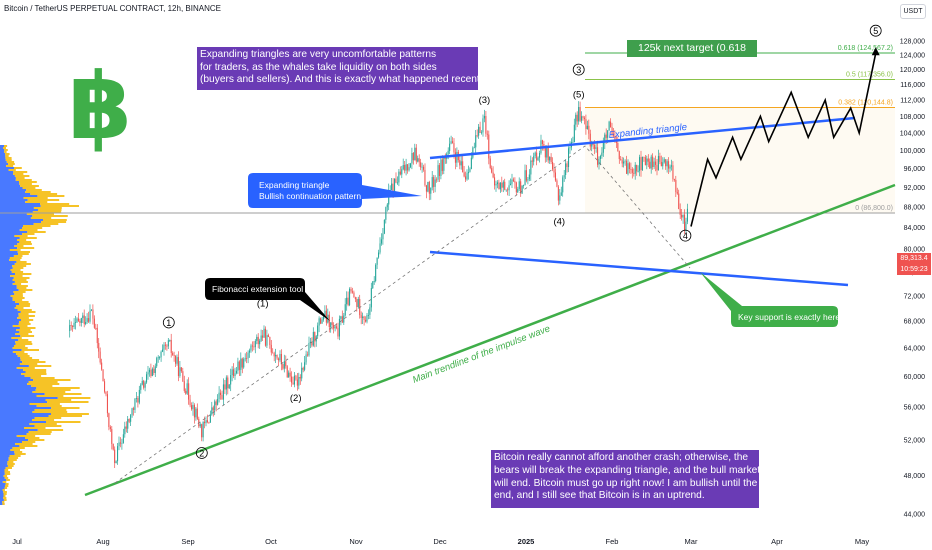 This screenshot has width=932, height=550. I want to click on wave-label: (2), so click(296, 398).